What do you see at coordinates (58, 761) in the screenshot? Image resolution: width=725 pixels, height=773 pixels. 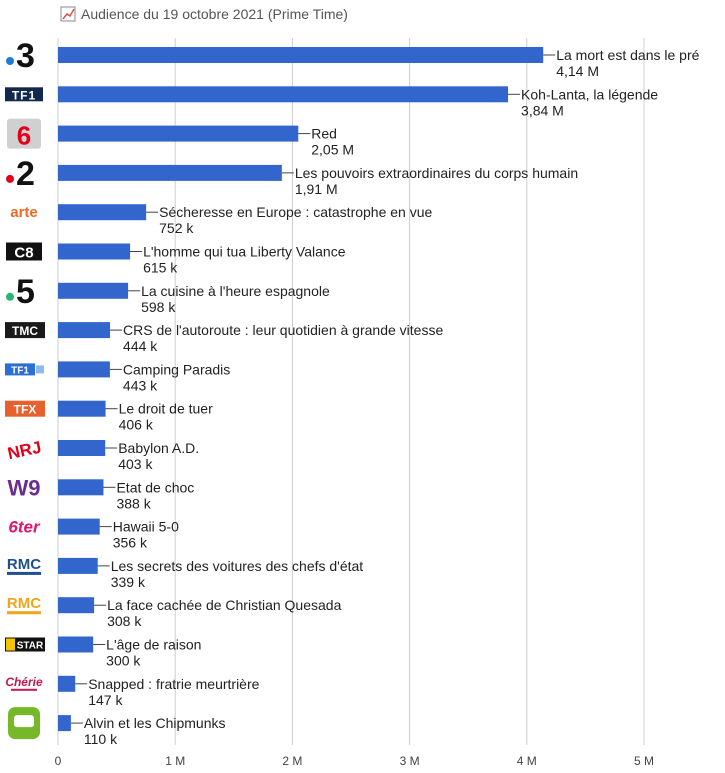 I see `x-tick-label: 0` at bounding box center [58, 761].